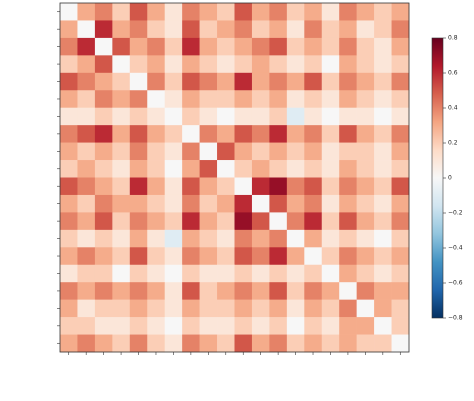 The height and width of the screenshot is (401, 474). Describe the element at coordinates (450, 178) in the screenshot. I see `colorbar-tick-label: 0` at that location.